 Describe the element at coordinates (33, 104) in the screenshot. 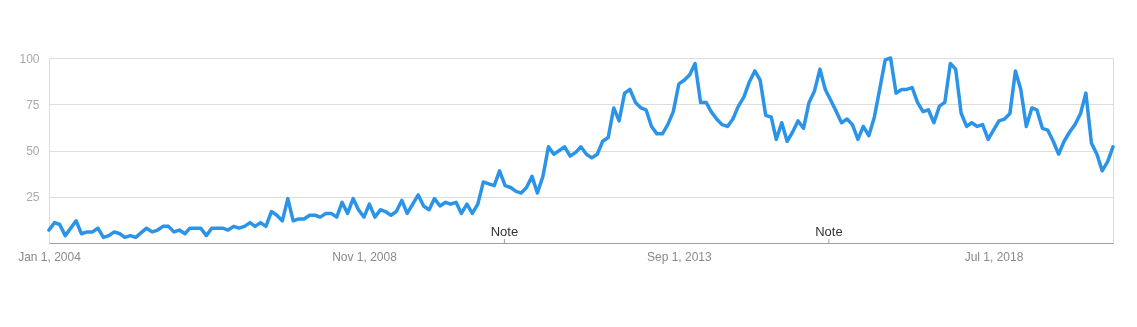

I see `y-tick-label: 75` at that location.